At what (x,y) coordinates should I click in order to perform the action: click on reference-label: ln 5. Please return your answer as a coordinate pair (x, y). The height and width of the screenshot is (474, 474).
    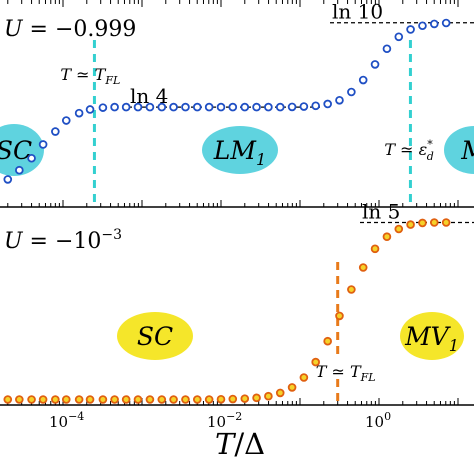
    Looking at the image, I should click on (381, 212).